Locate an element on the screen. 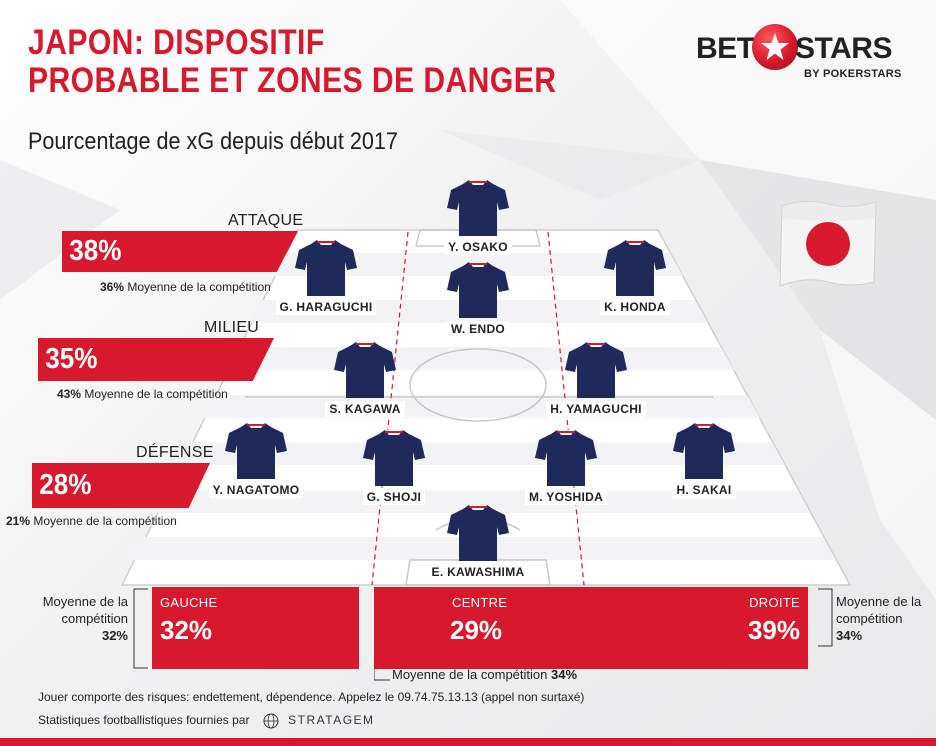  player-card: G. HARAGUCHI is located at coordinates (326, 277).